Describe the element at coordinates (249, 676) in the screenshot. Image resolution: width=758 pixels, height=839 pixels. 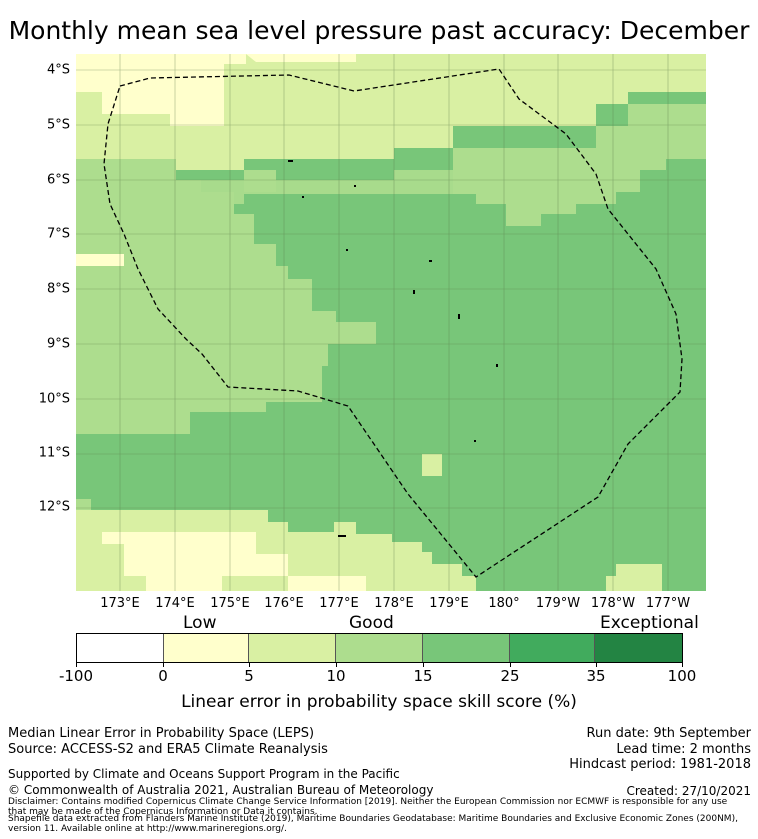
I see `colorbar-tick: 5` at that location.